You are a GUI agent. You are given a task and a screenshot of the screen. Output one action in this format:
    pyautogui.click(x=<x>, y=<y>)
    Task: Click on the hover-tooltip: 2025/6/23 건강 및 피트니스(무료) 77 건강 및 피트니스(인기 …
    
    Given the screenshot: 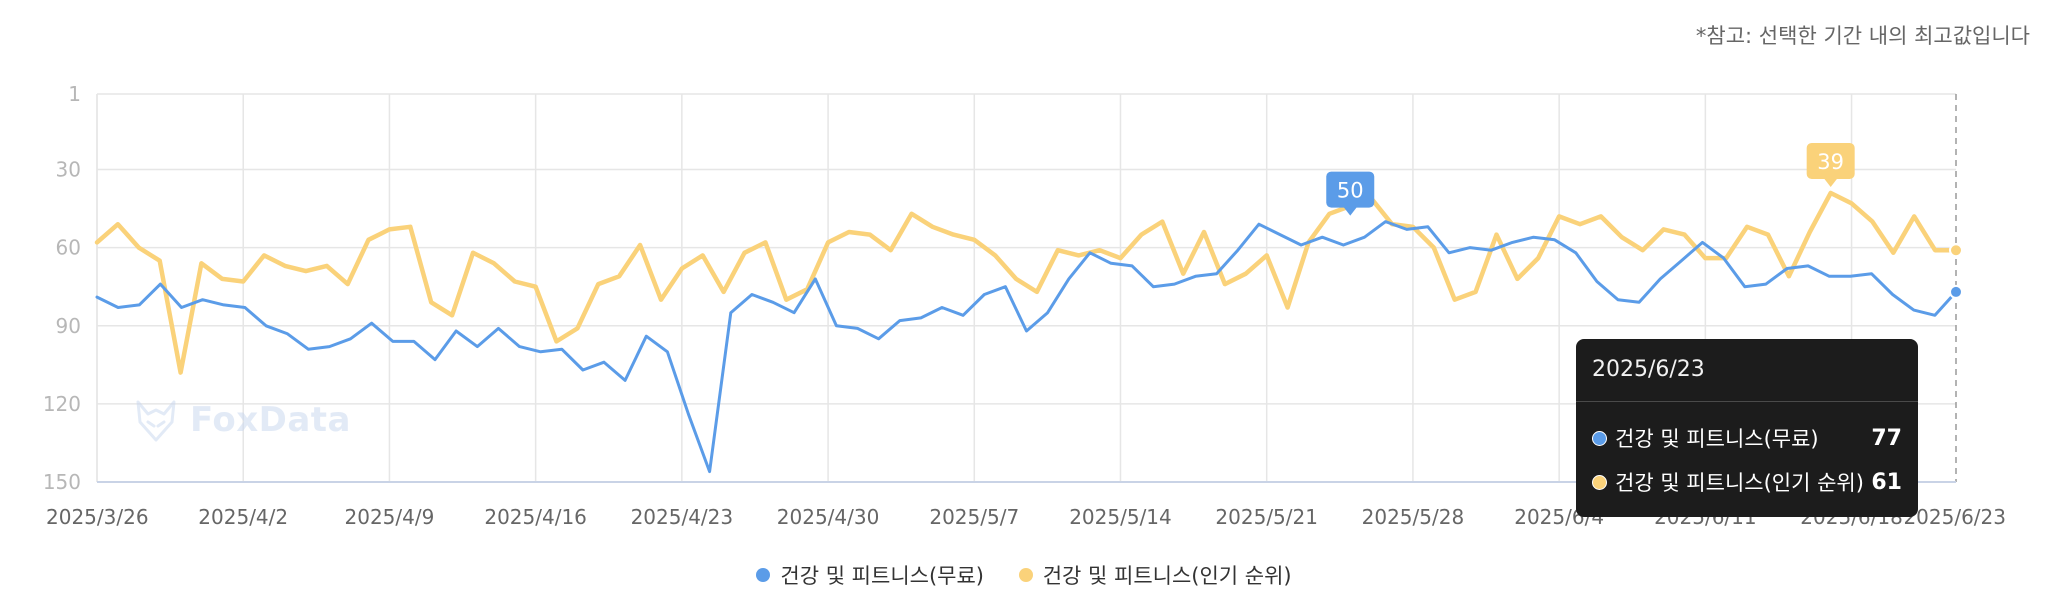 What is the action you would take?
    pyautogui.click(x=1747, y=428)
    